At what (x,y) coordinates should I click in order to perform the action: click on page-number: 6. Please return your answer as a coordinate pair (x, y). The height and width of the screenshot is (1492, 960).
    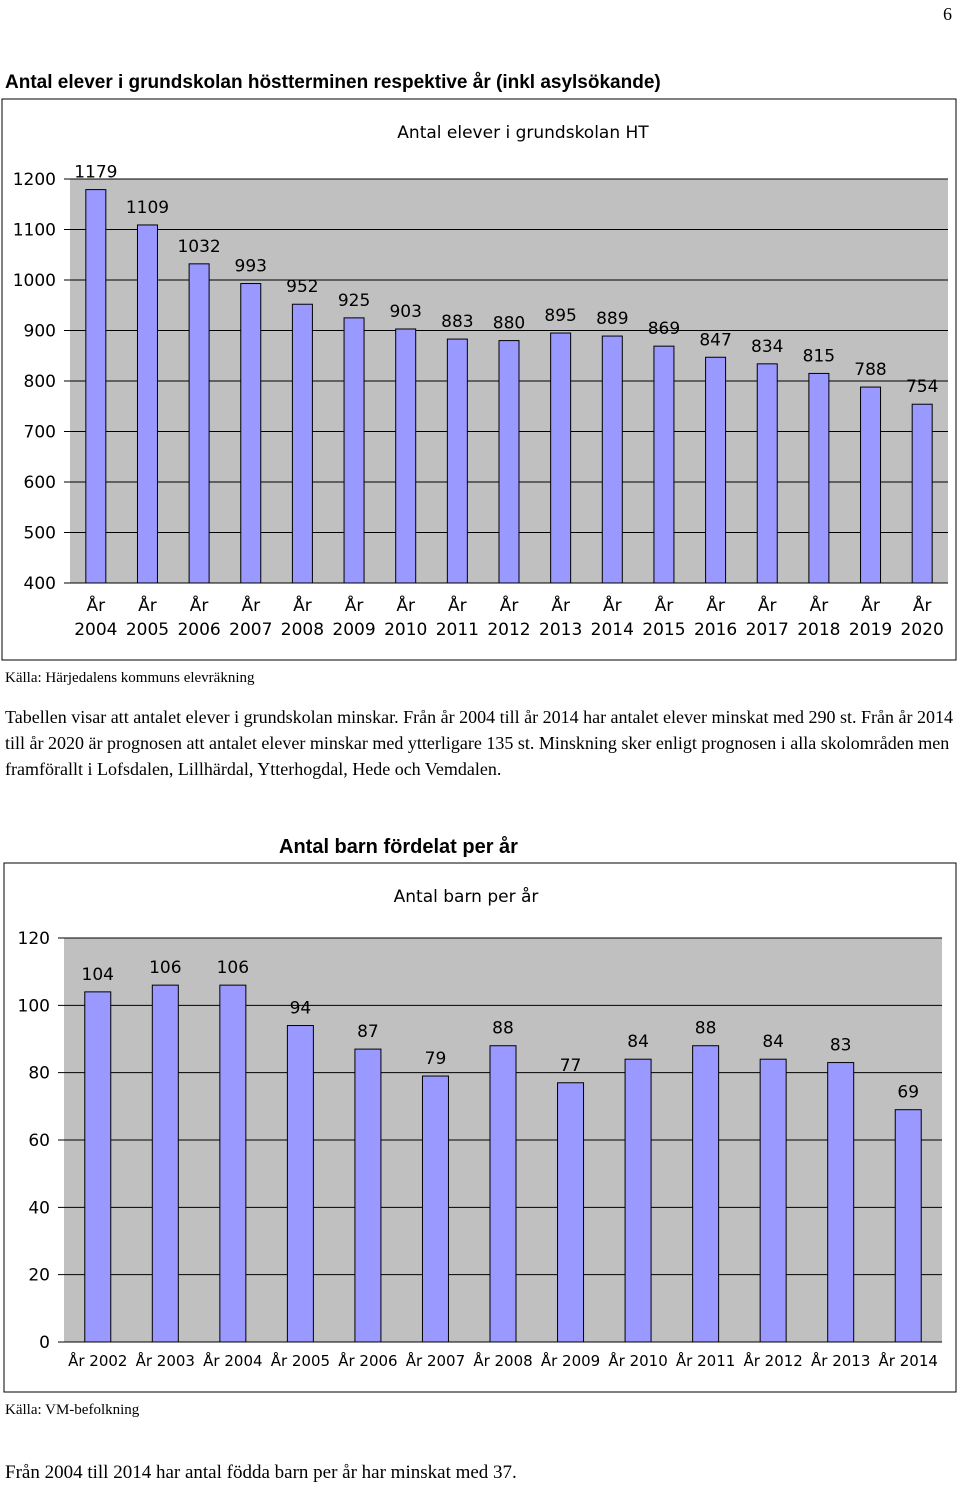
    Looking at the image, I should click on (947, 14).